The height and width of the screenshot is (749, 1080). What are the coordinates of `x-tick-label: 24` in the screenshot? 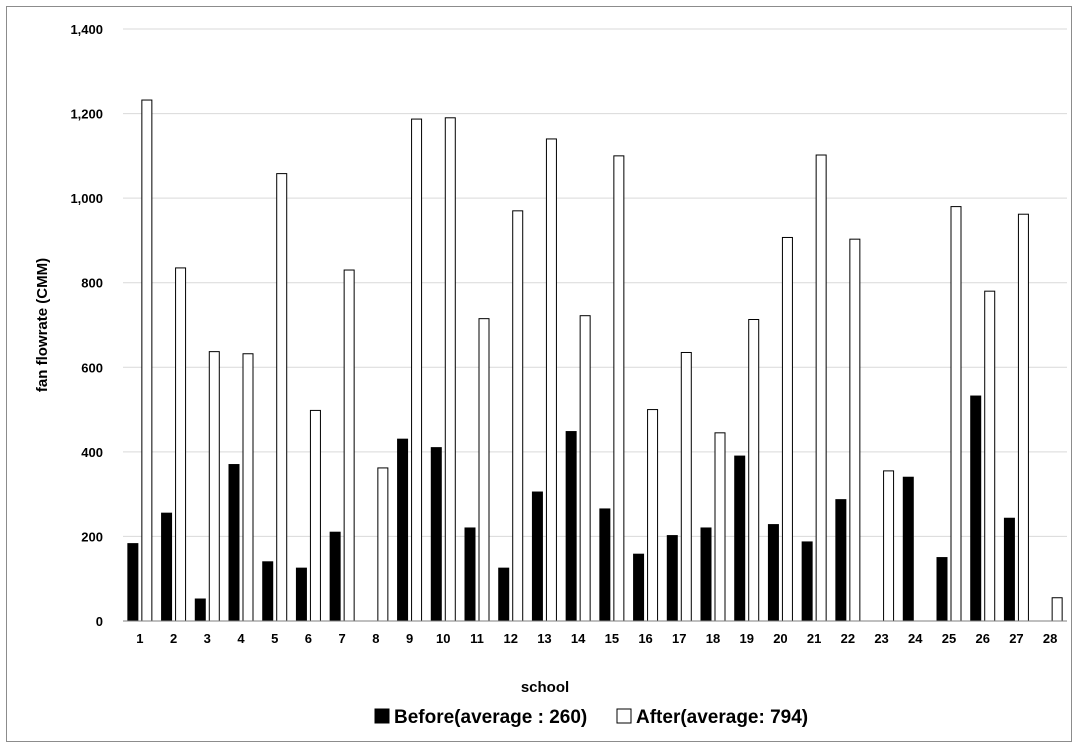 It's located at (915, 638).